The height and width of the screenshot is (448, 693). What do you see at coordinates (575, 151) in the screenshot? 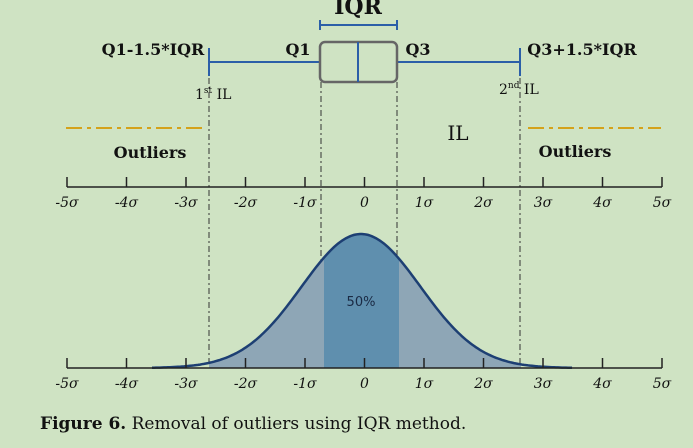
I see `outliers-right-label: Outliers` at bounding box center [575, 151].